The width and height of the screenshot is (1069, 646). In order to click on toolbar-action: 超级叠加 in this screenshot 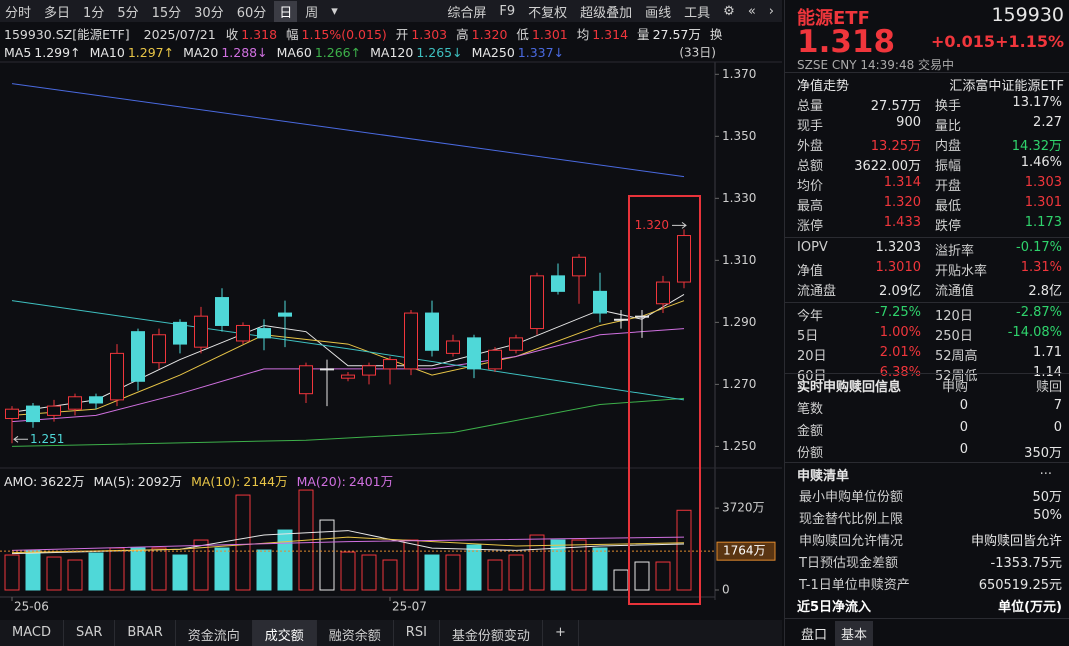, I will do `click(606, 13)`.